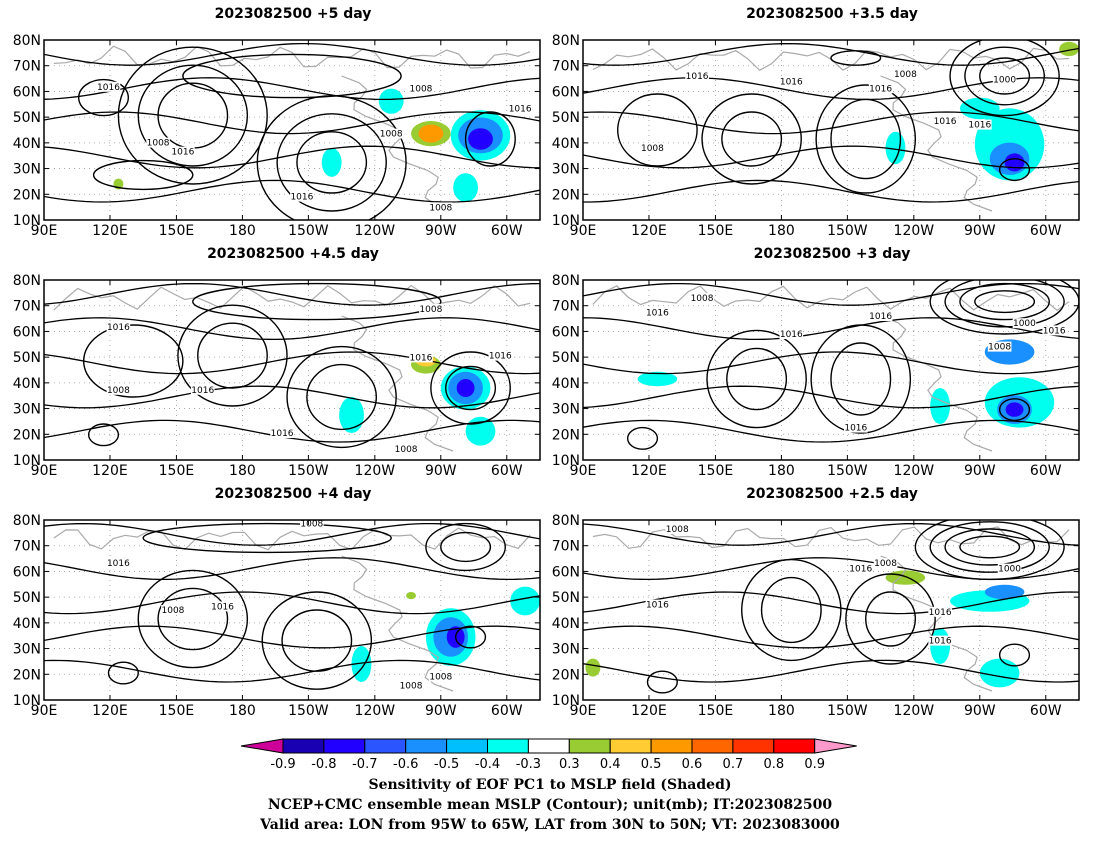 This screenshot has height=850, width=1100. Describe the element at coordinates (364, 764) in the screenshot. I see `colorbar-tick-label: -0.7` at that location.